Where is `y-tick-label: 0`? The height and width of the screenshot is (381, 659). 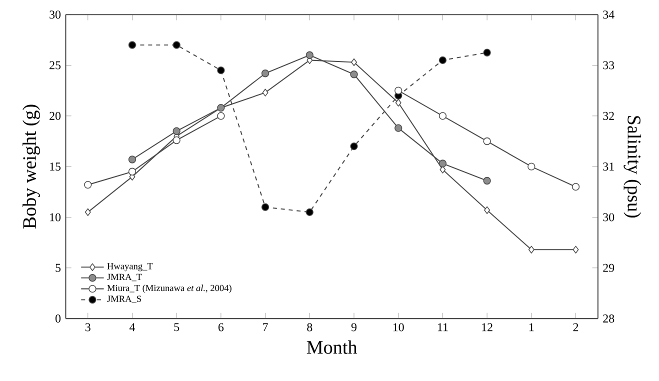 y-tick-label: 0 is located at coordinates (58, 318).